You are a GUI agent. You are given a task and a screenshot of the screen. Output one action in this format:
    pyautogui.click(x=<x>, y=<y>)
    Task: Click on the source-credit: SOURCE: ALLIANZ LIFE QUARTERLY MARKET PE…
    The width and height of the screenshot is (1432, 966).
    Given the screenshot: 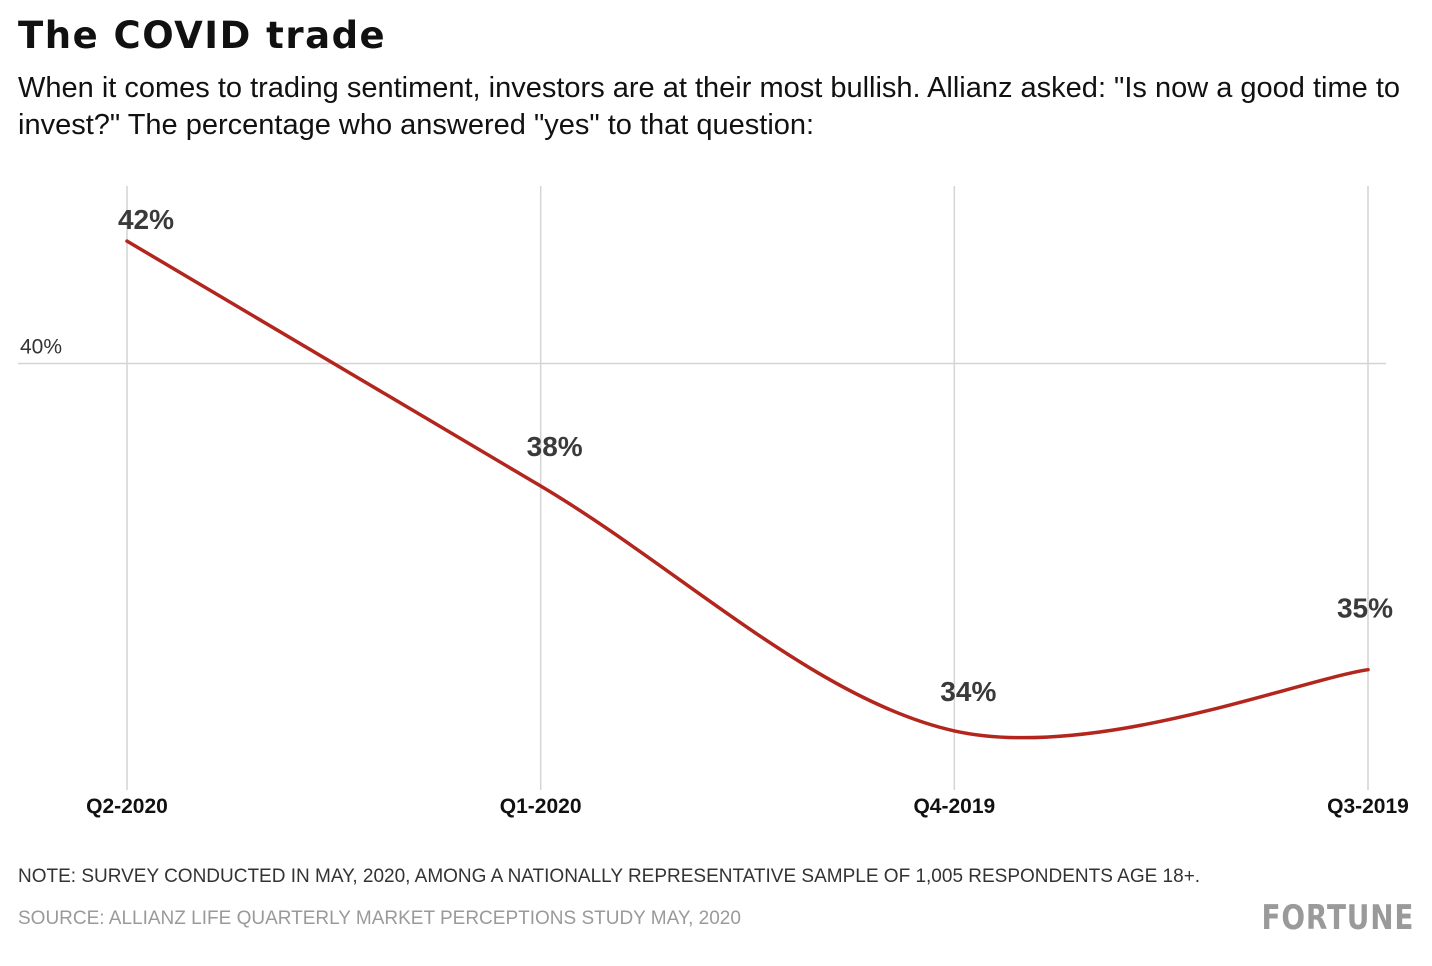 What is the action you would take?
    pyautogui.click(x=379, y=918)
    